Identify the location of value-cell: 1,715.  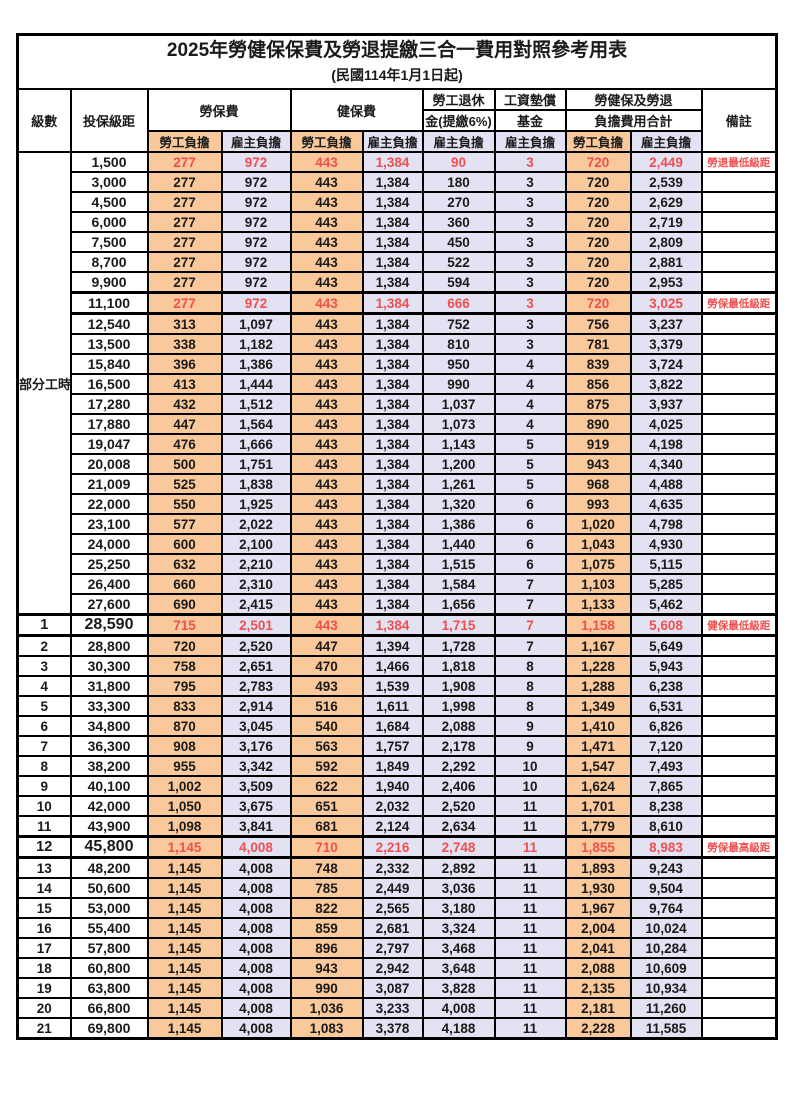
(458, 625).